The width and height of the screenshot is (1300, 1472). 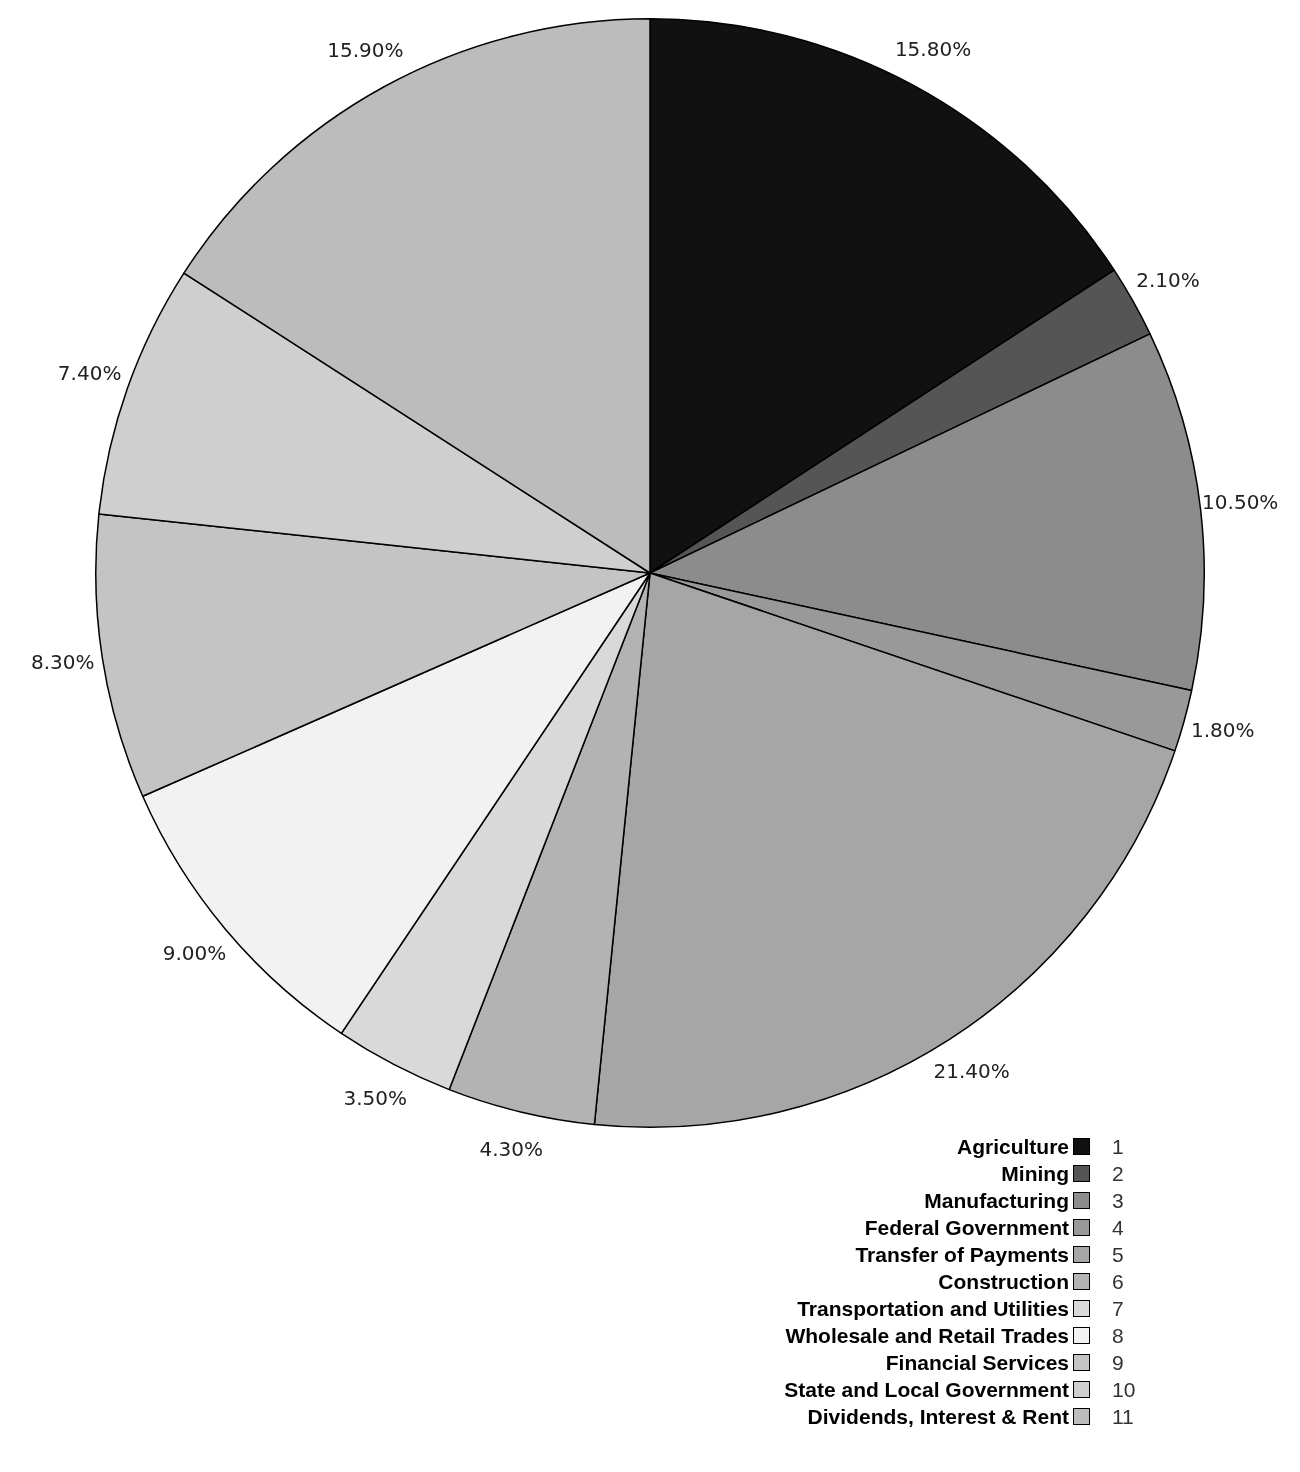 I want to click on legend-label: State and Local Government, so click(x=926, y=1389).